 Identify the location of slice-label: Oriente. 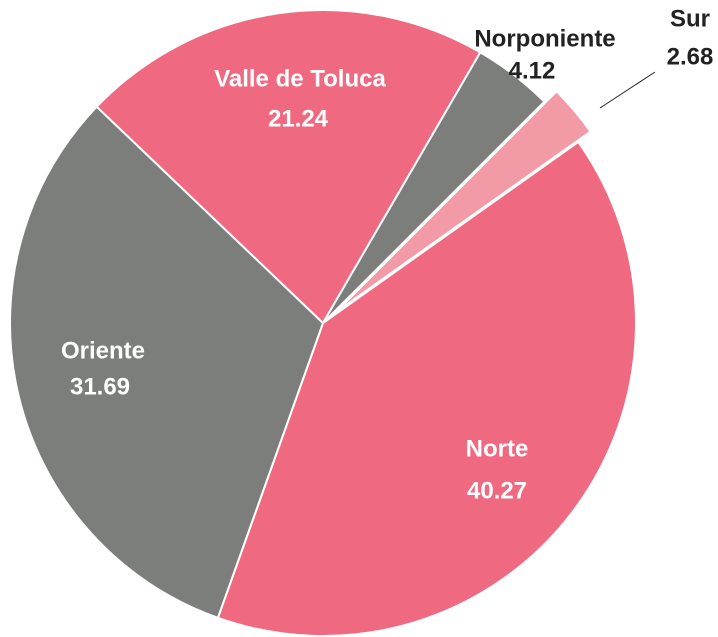
(103, 350).